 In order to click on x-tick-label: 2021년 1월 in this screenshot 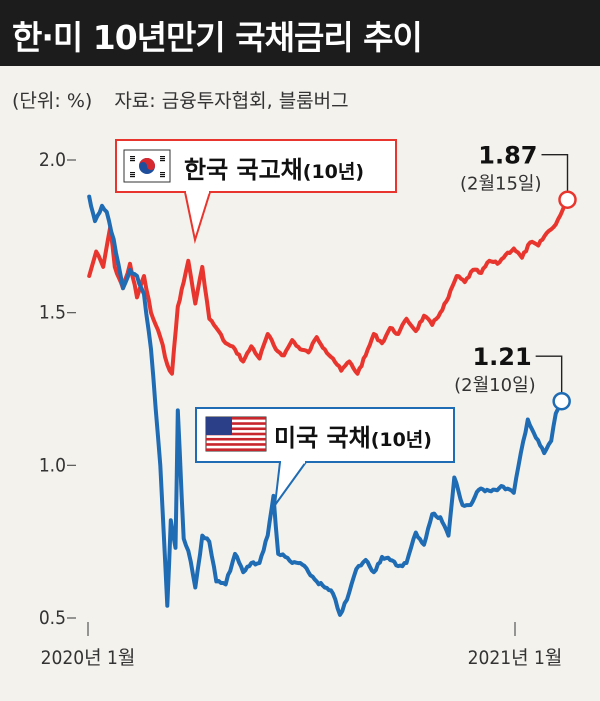, I will do `click(515, 658)`.